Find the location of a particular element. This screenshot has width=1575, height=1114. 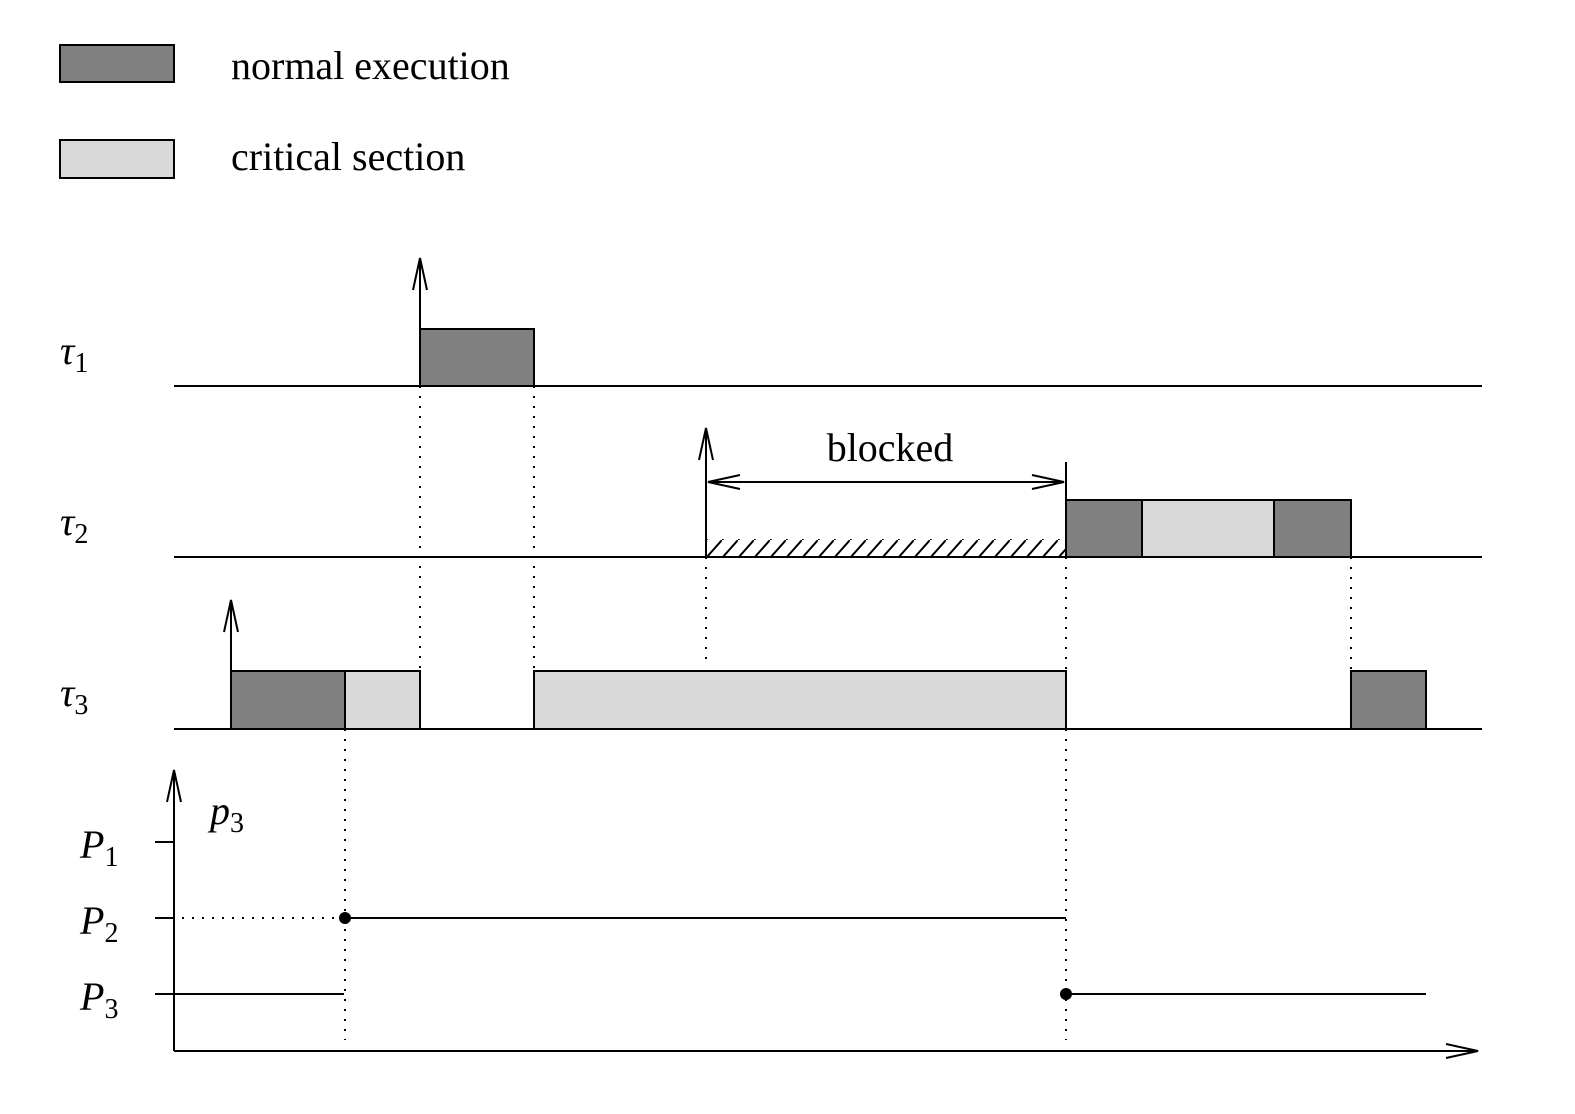

level-label-P2: P2 is located at coordinates (98, 923).